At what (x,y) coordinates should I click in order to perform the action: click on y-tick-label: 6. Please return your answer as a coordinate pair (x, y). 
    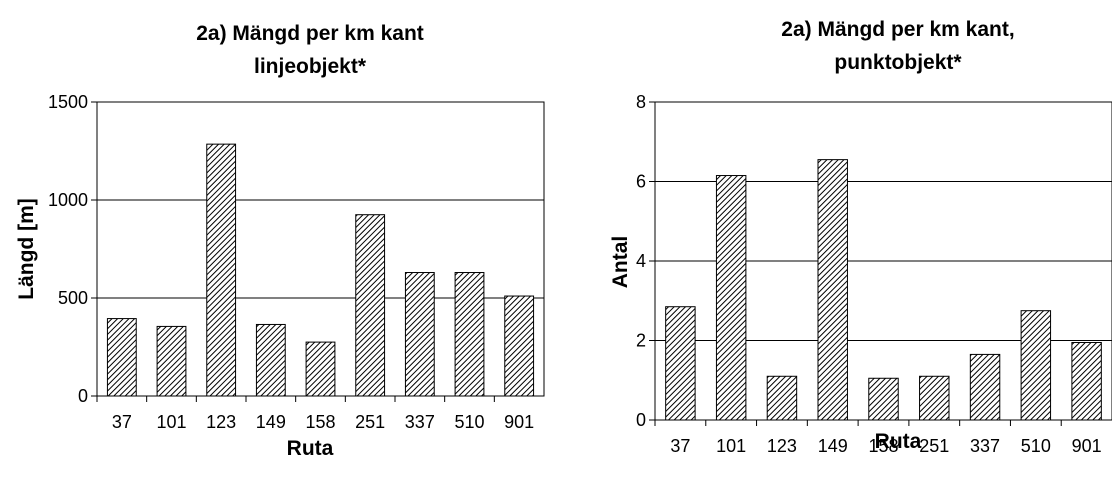
    Looking at the image, I should click on (641, 182).